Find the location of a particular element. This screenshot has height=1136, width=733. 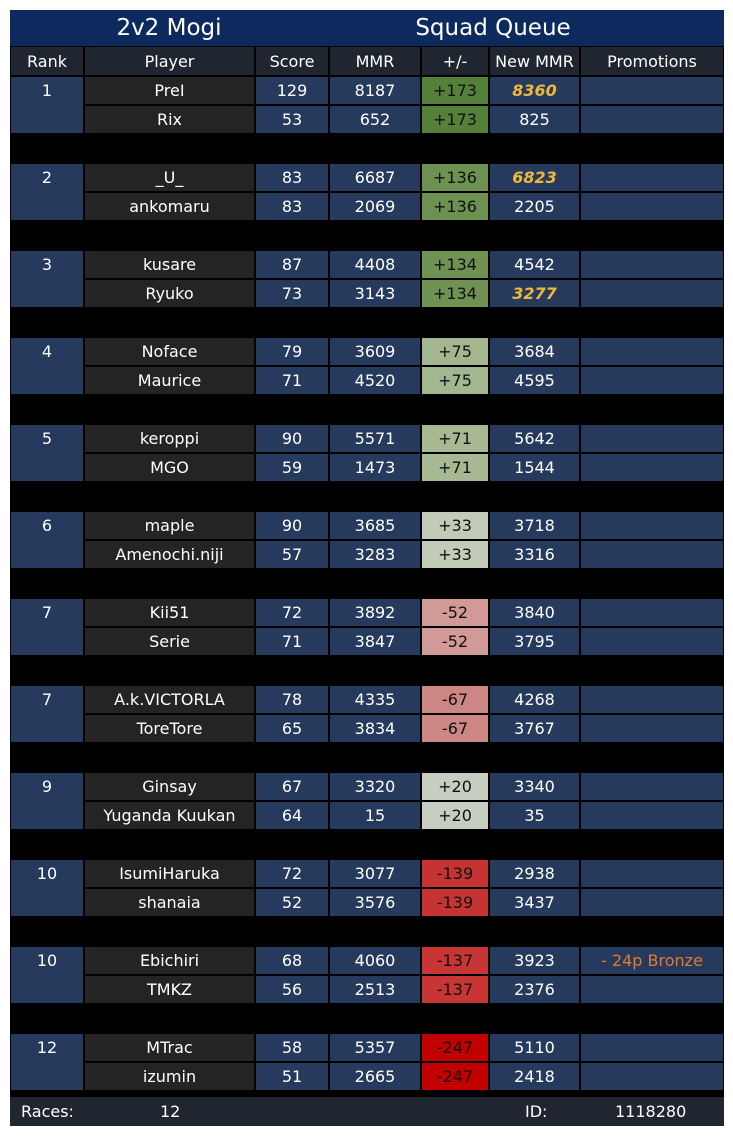

player-name: TMKZ is located at coordinates (169, 989).